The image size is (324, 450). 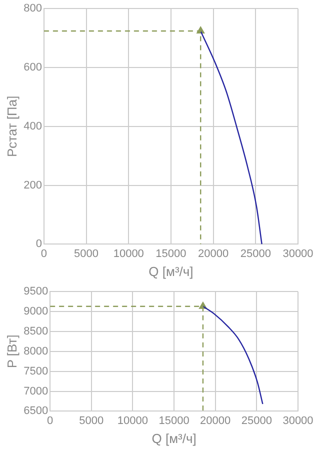 What do you see at coordinates (39, 244) in the screenshot?
I see `y-tick-label: 0` at bounding box center [39, 244].